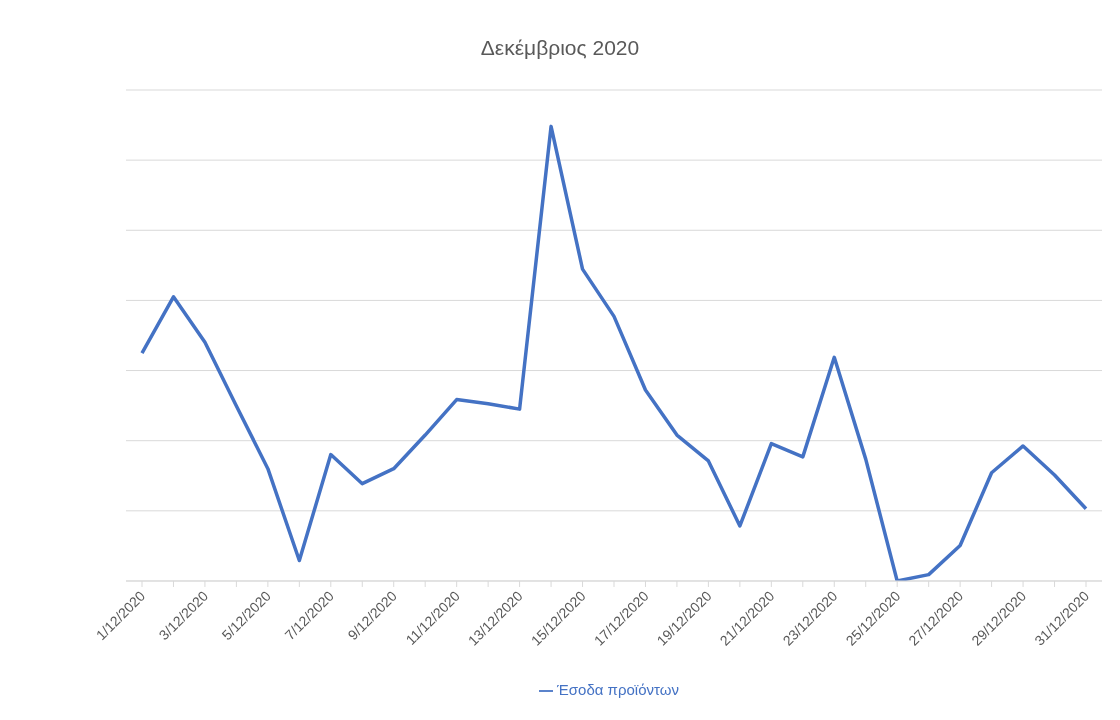 The width and height of the screenshot is (1120, 720). Describe the element at coordinates (560, 47) in the screenshot. I see `chart-title: Δεκέμβριος 2020` at that location.